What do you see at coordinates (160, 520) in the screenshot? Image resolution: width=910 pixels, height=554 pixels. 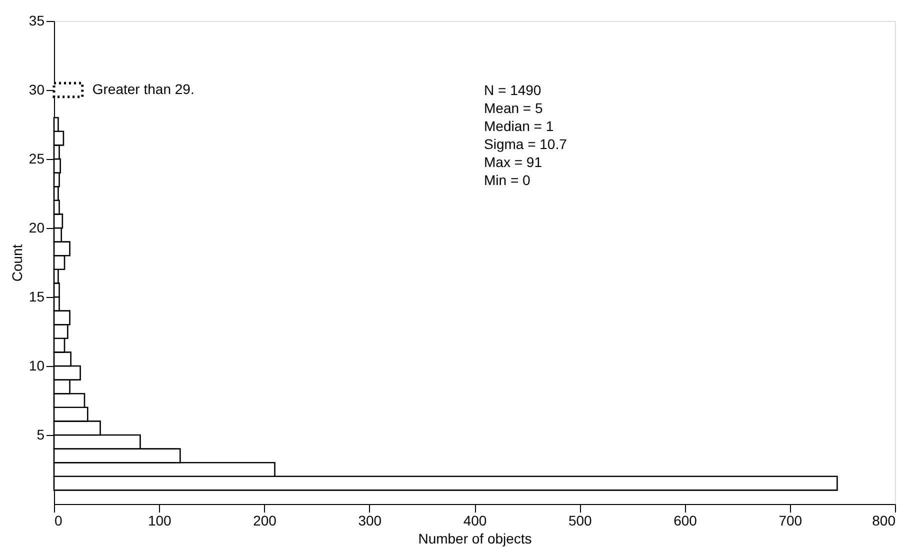 I see `x-tick-label: 100` at bounding box center [160, 520].